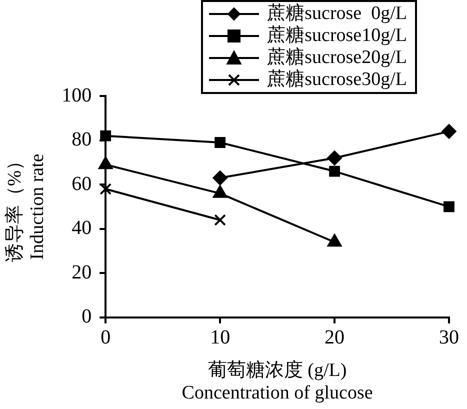 The image size is (467, 409). Describe the element at coordinates (277, 381) in the screenshot. I see `x-axis-title: 葡萄糖浓度 (g/L) Concentration of glucose` at that location.